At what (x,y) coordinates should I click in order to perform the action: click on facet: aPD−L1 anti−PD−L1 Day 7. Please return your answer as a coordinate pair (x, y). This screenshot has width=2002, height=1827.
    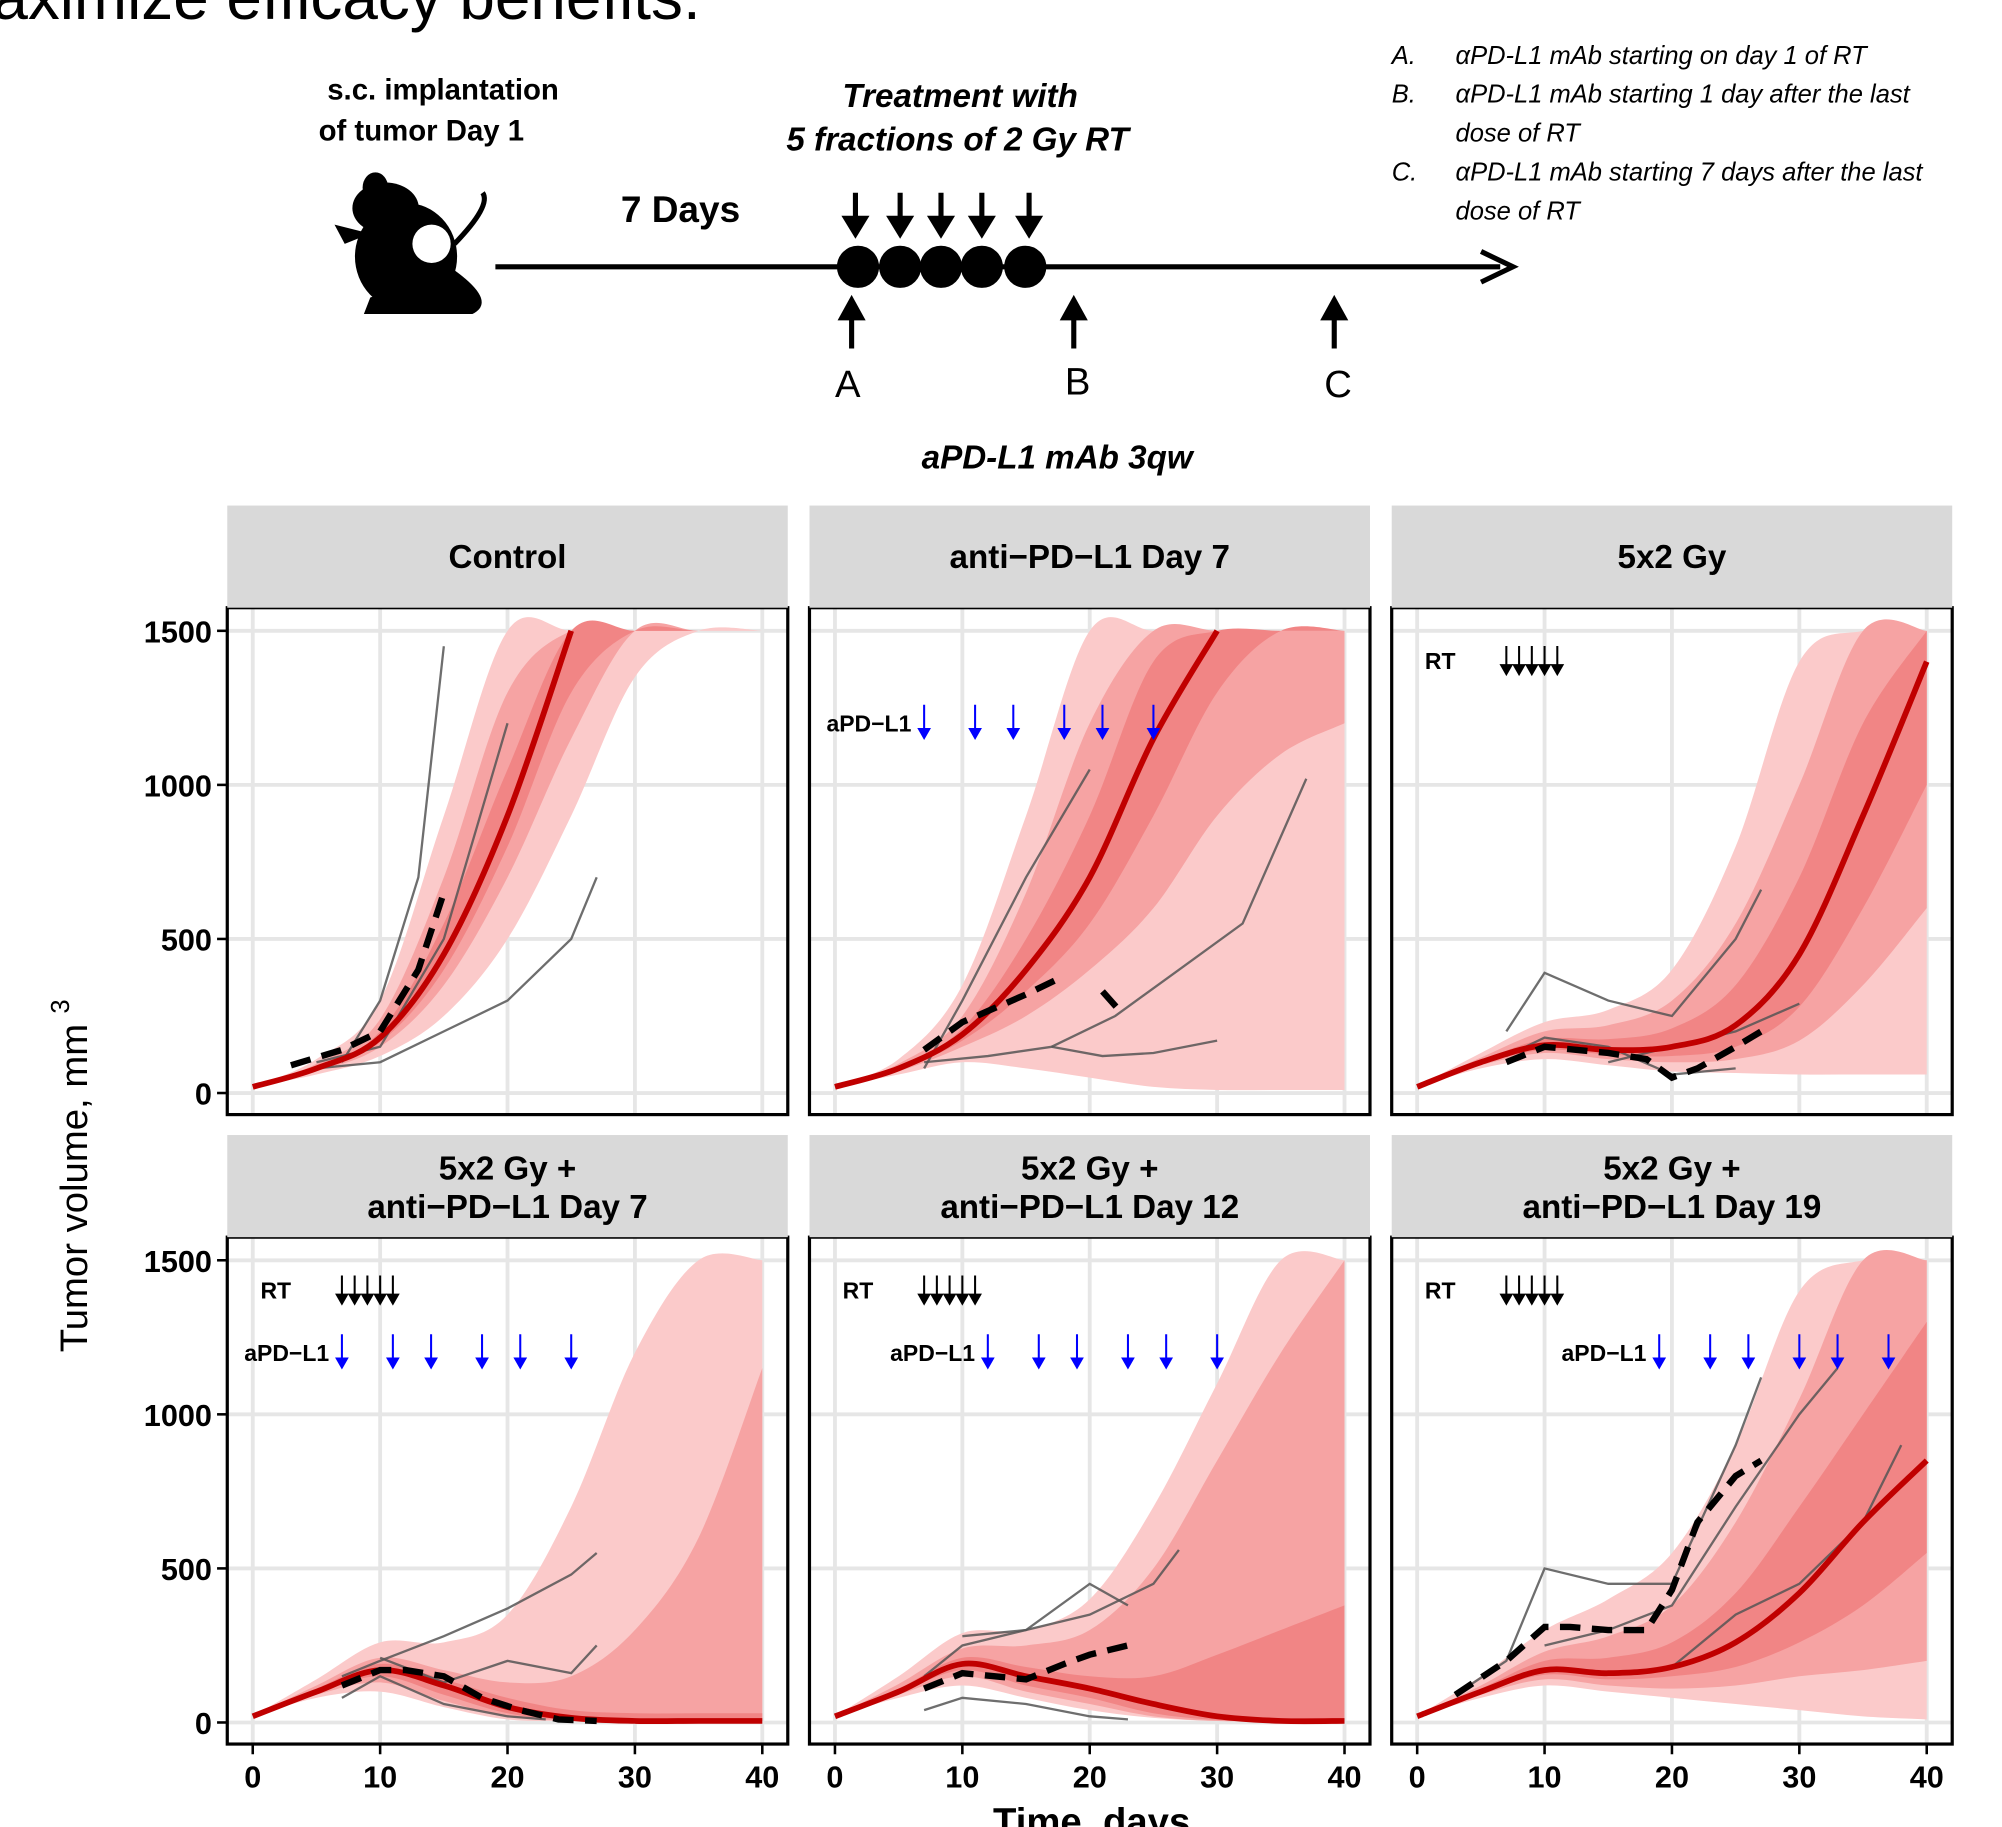
    Looking at the image, I should click on (1089, 811).